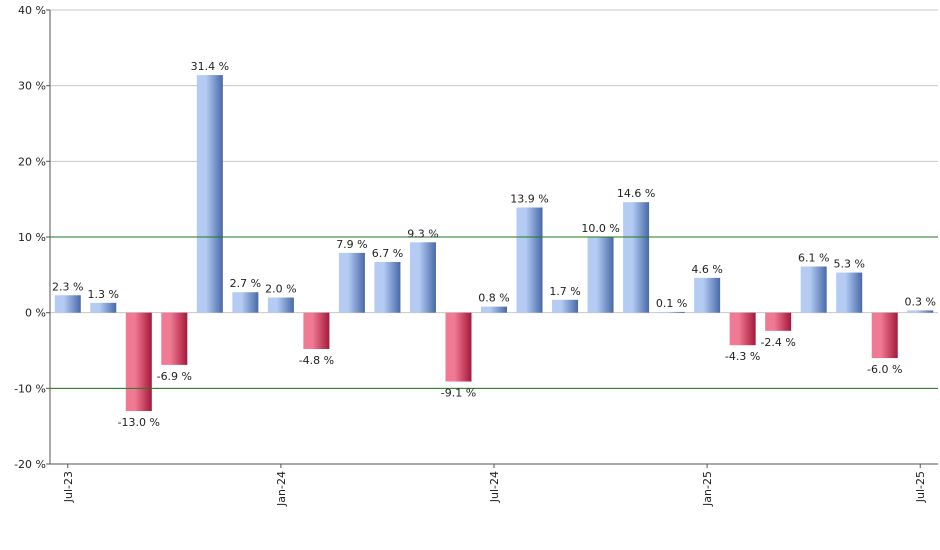 Image resolution: width=940 pixels, height=550 pixels. I want to click on data-label: 7.9 %, so click(351, 244).